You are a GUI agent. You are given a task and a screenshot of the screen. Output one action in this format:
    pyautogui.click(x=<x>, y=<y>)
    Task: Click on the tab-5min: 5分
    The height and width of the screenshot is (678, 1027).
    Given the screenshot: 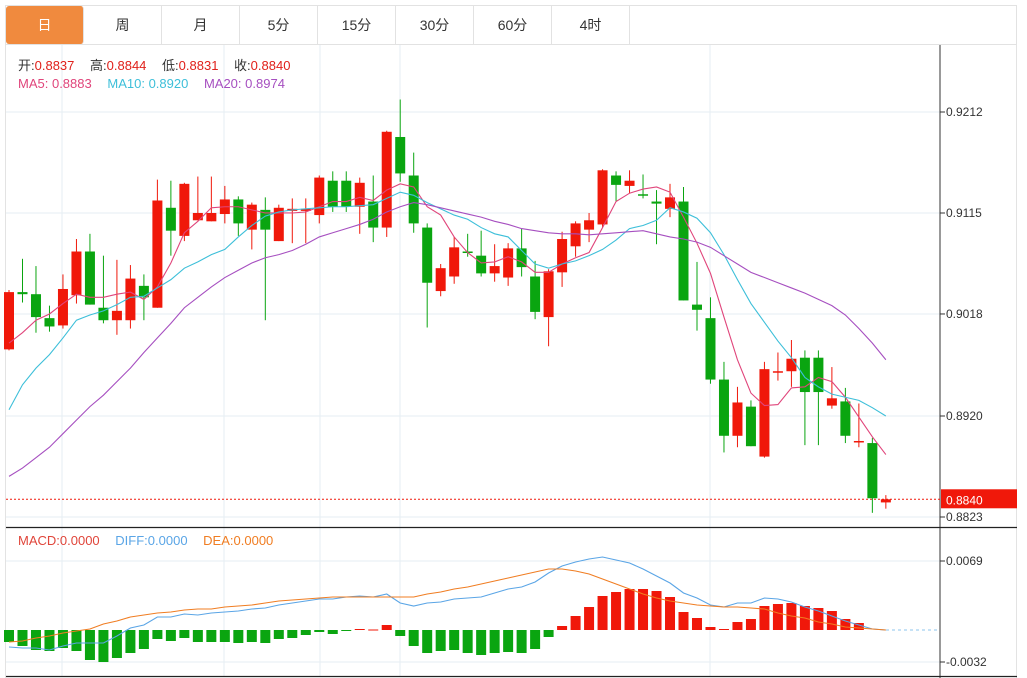 What is the action you would take?
    pyautogui.click(x=279, y=25)
    